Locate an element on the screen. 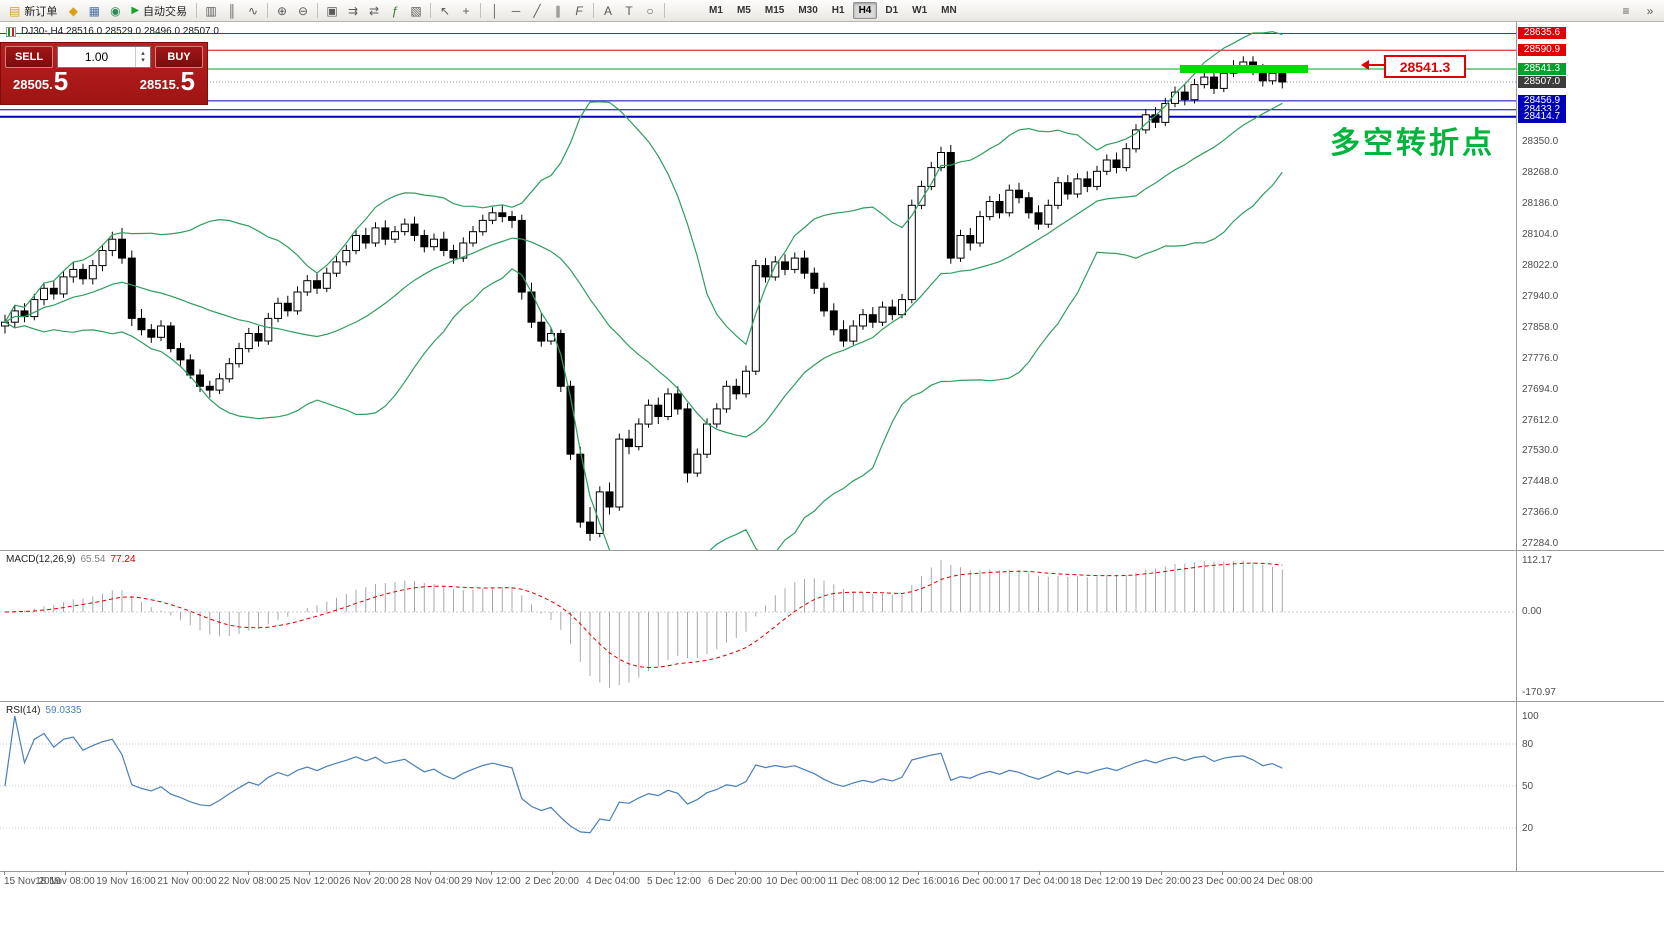  navigator-icon: ◉ is located at coordinates (115, 10).